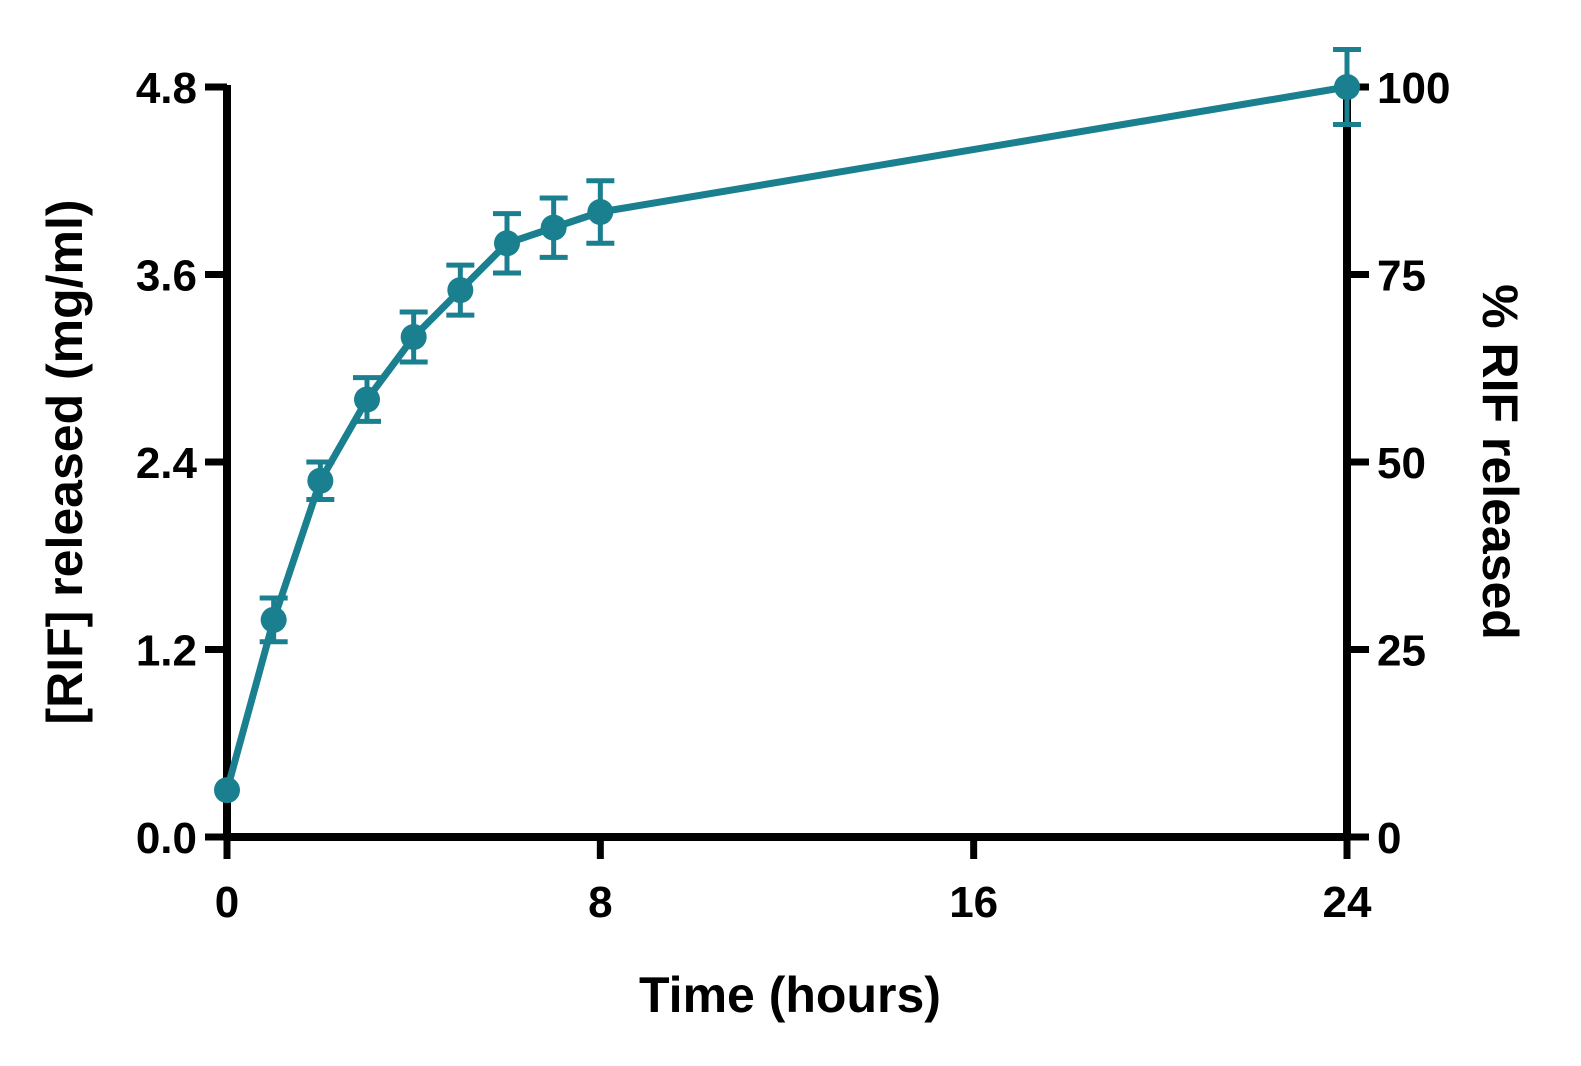 This screenshot has width=1581, height=1066. Describe the element at coordinates (1389, 838) in the screenshot. I see `y2-tick-label: 0` at that location.